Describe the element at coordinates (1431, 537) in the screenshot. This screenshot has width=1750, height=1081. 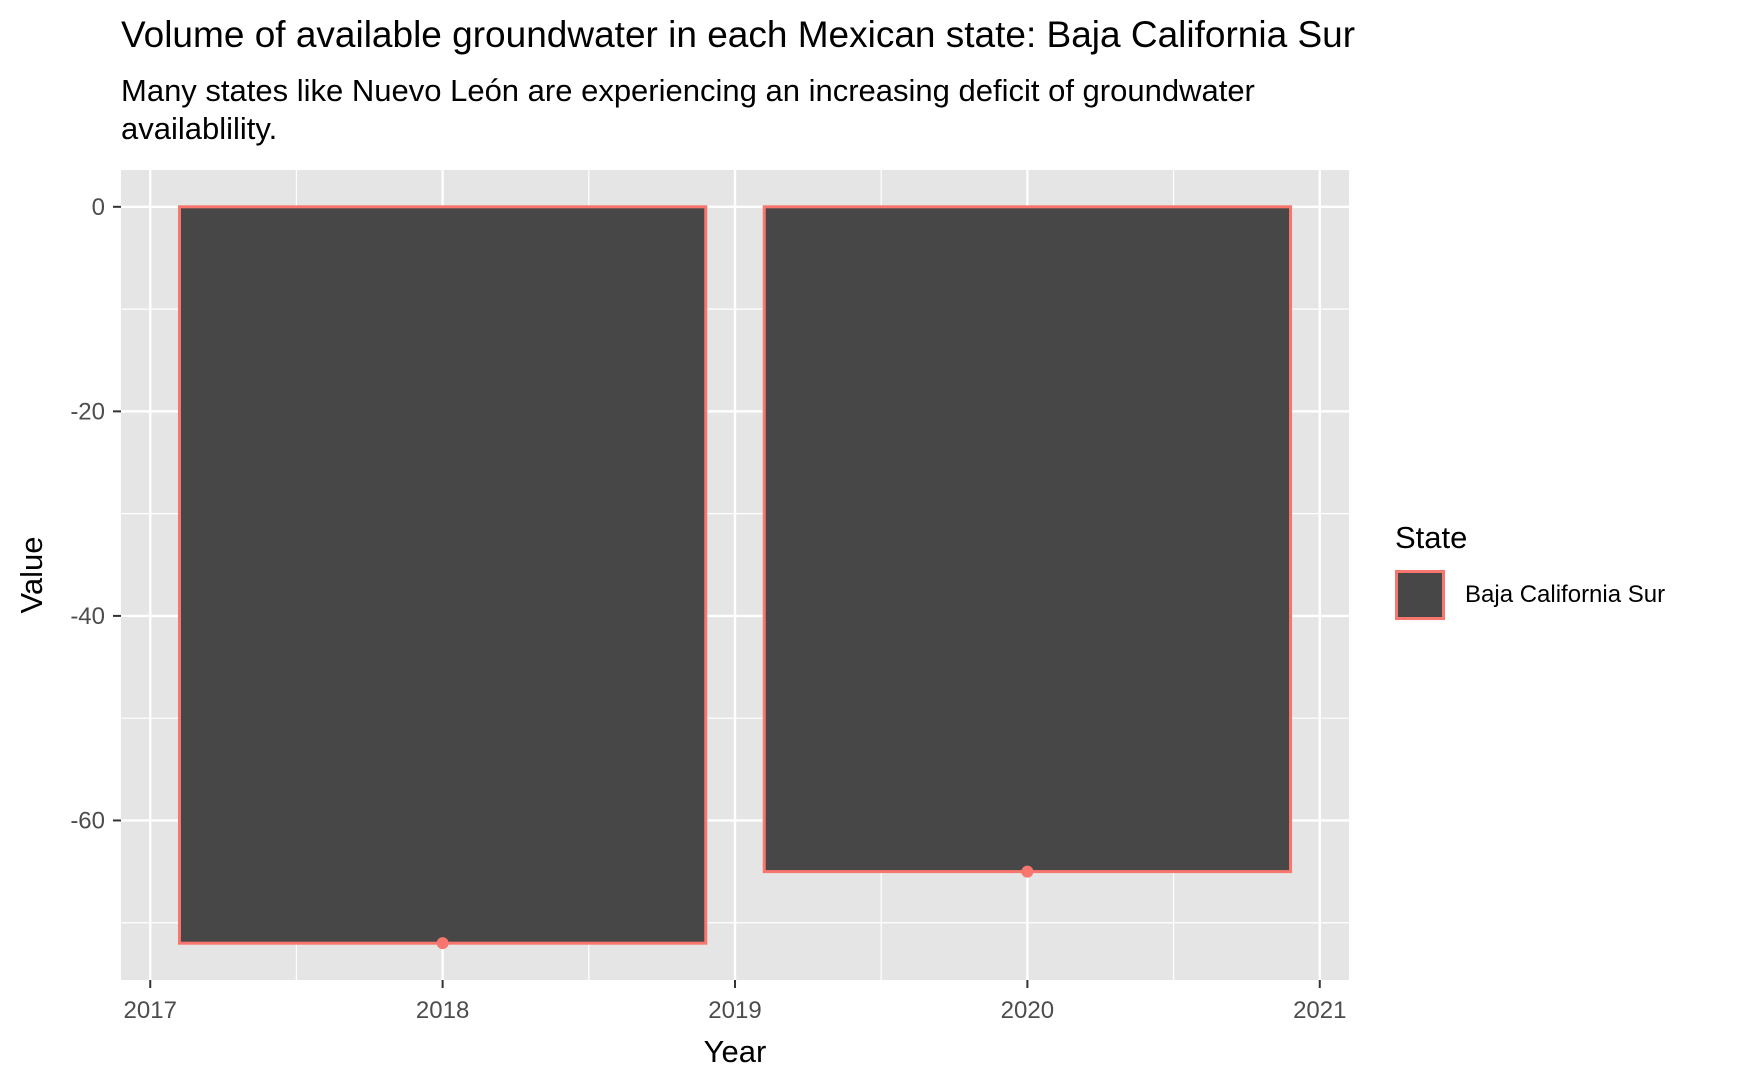
I see `legend-title: State` at that location.